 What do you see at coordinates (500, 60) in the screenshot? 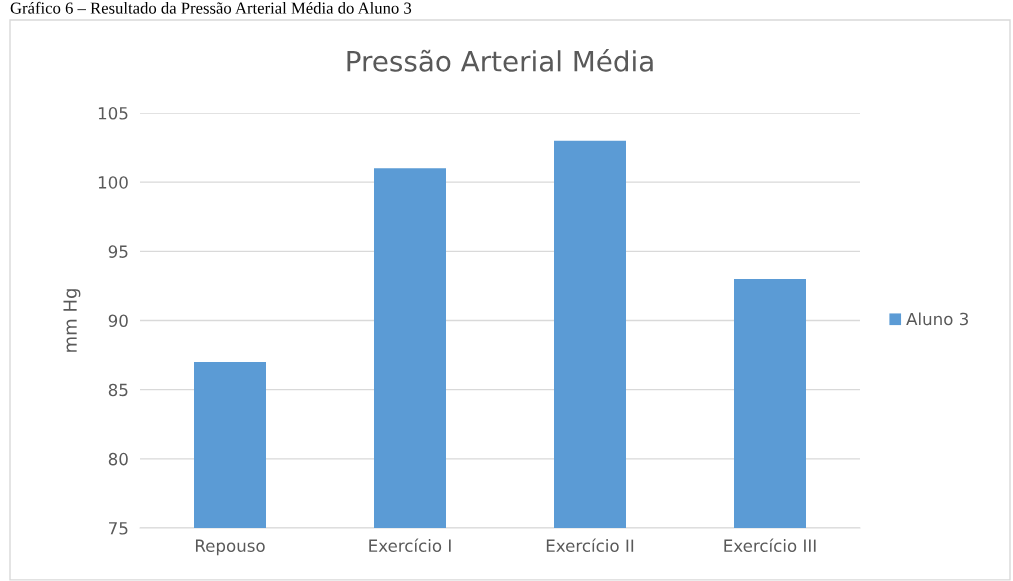
I see `chart-title: Pressão Arterial Média` at bounding box center [500, 60].